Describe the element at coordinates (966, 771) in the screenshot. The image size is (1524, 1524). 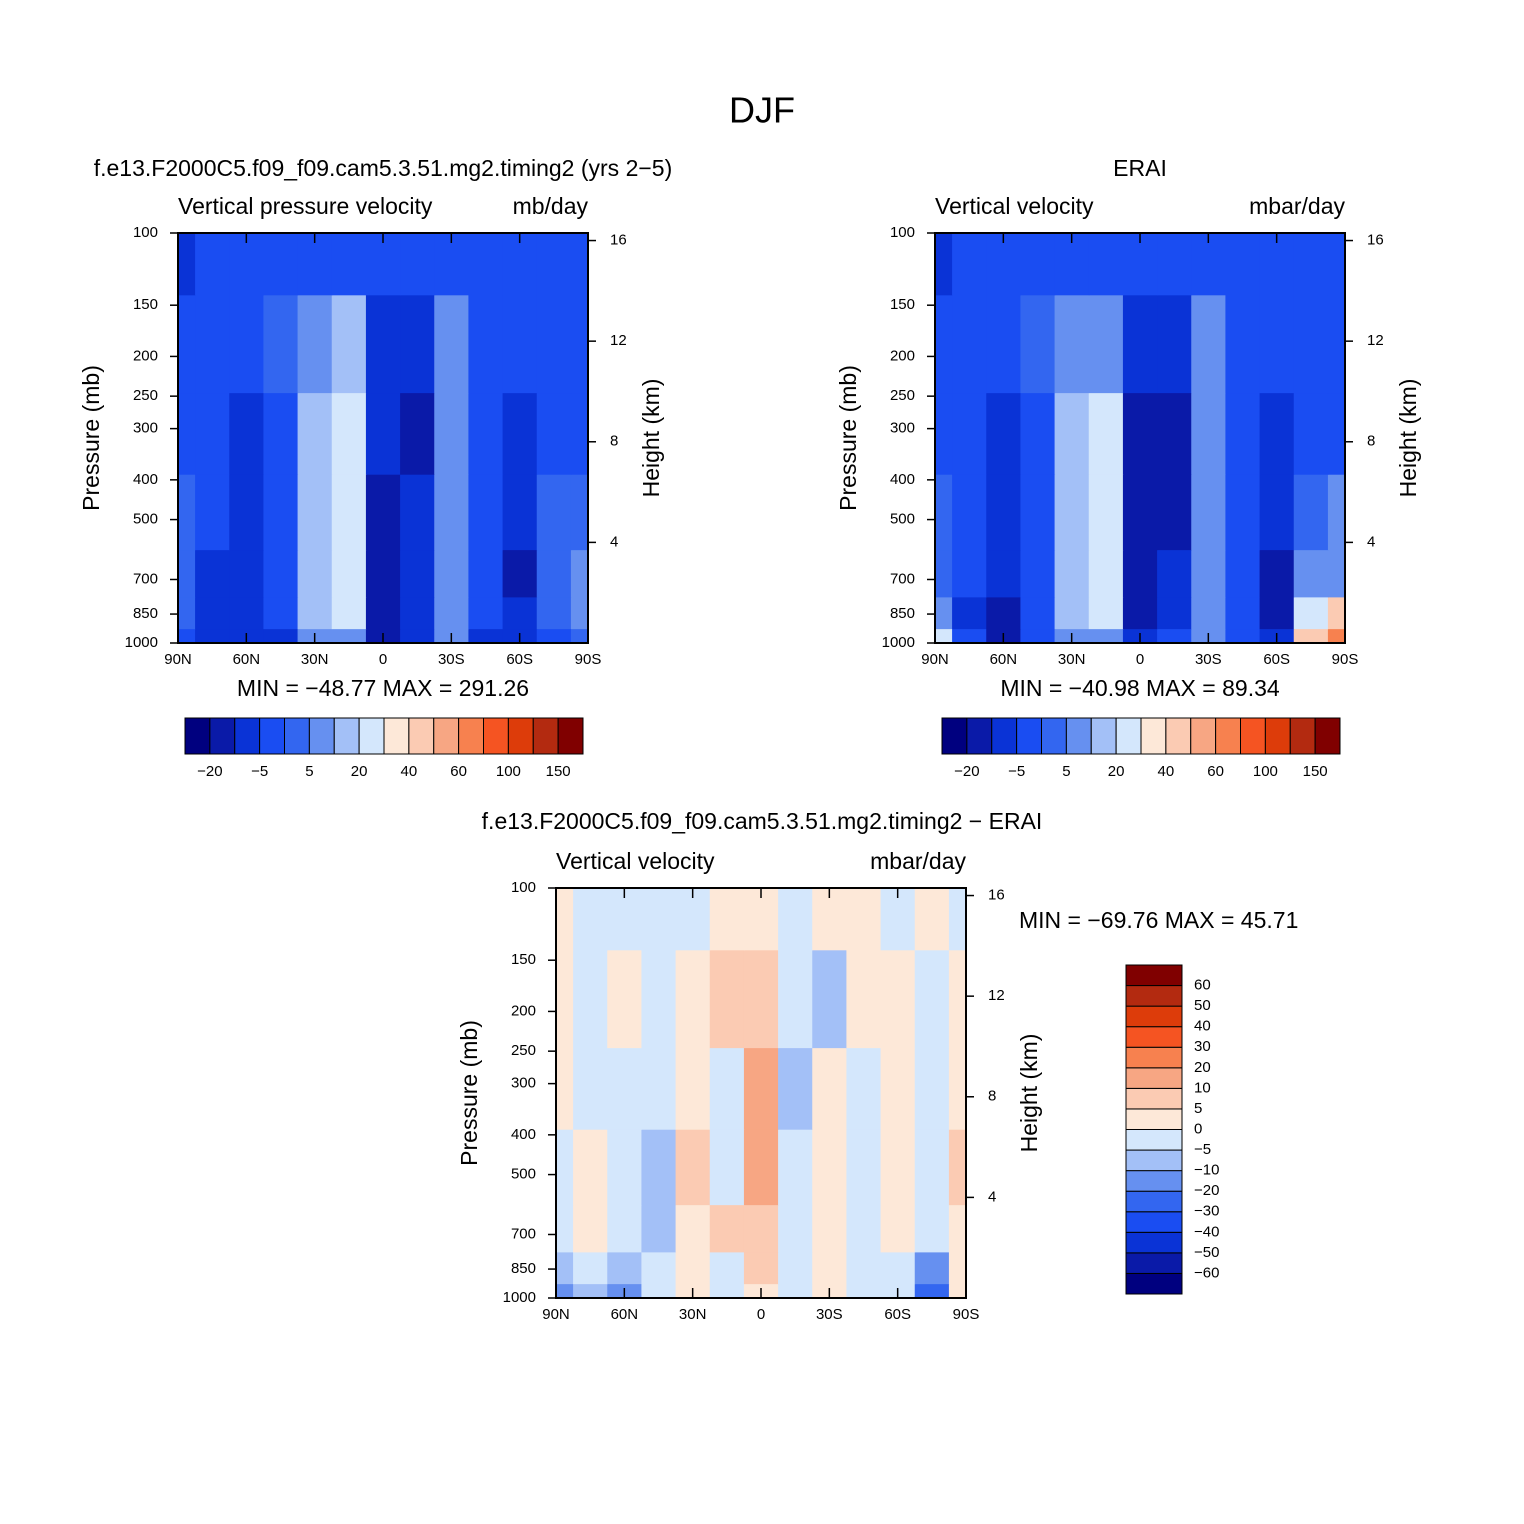
I see `colorbar-label: −20` at that location.